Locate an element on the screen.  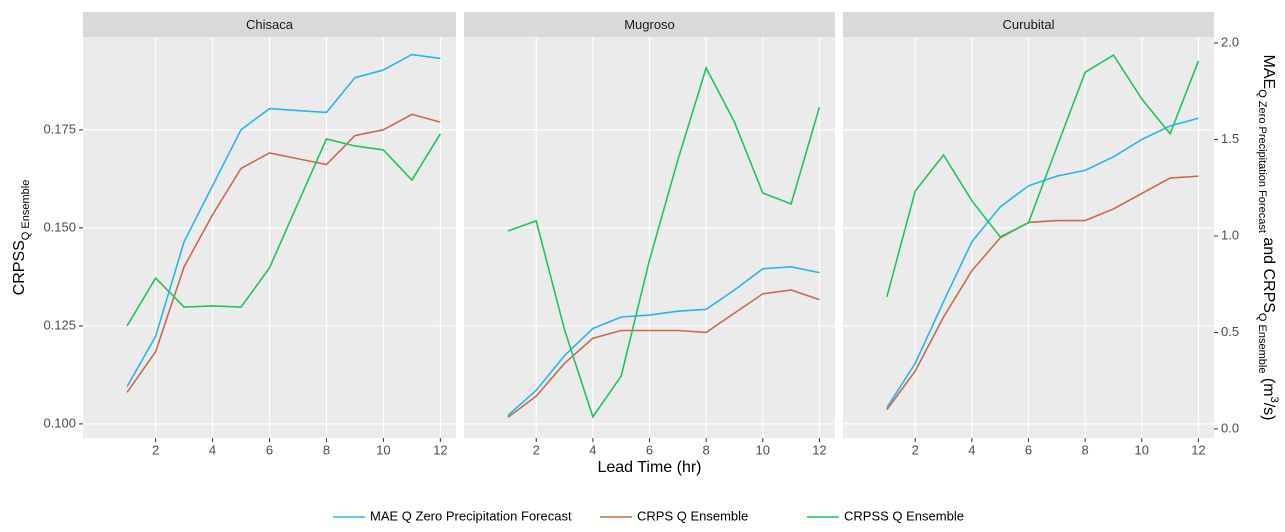
y-axis-title: CRPSSQ Ensemble is located at coordinates (21, 238).